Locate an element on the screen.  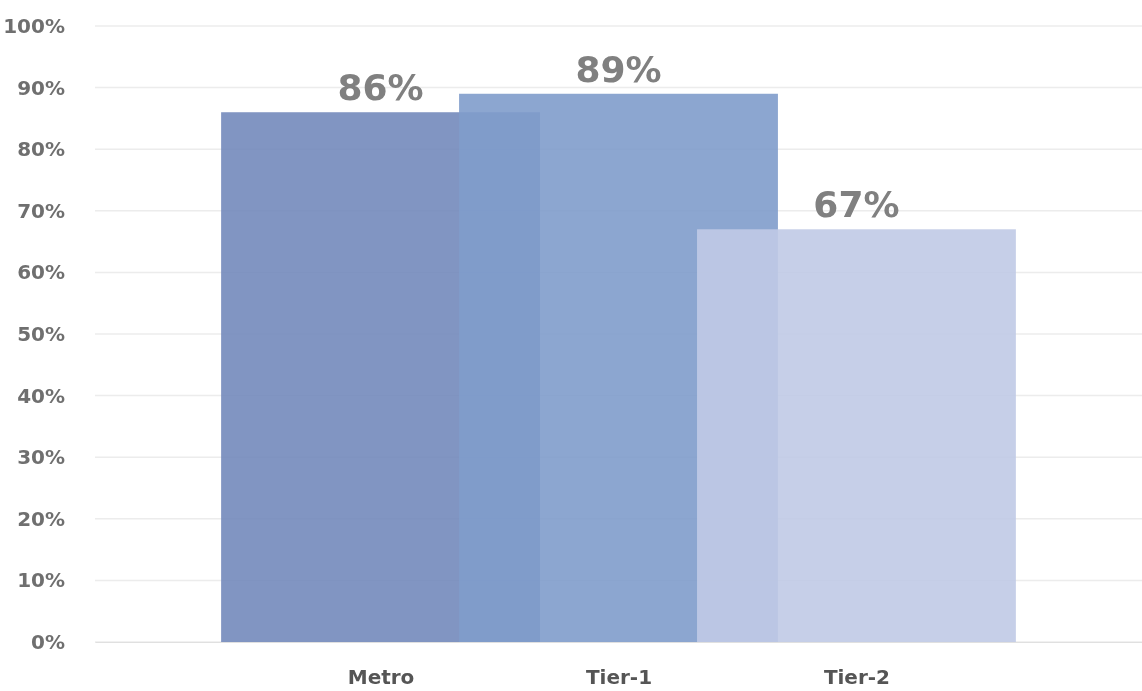
y-tick-label: 80% is located at coordinates (41, 149).